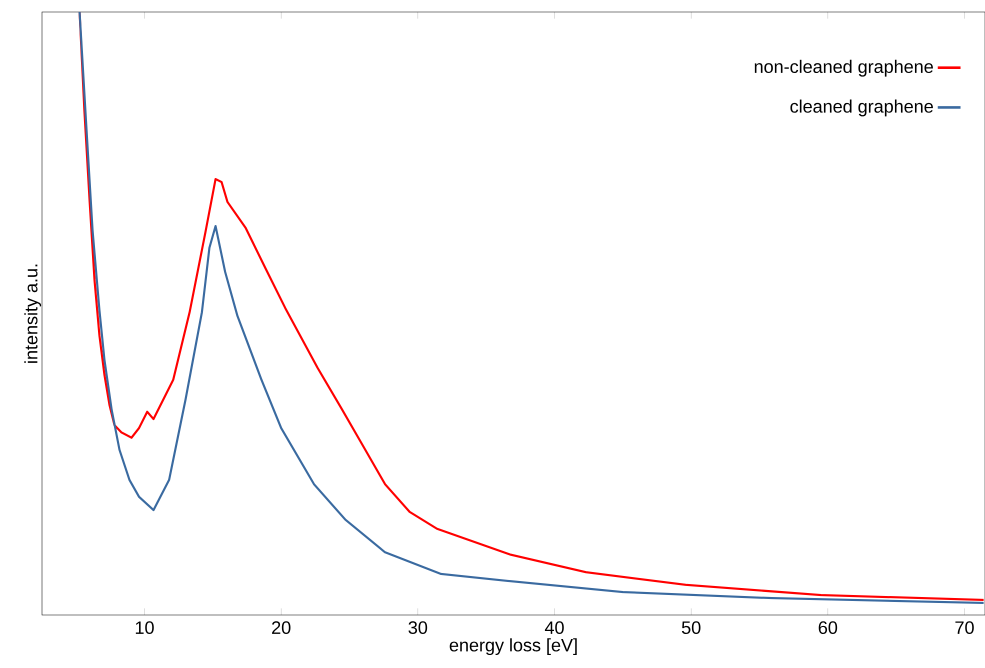 The height and width of the screenshot is (668, 985). Describe the element at coordinates (964, 627) in the screenshot. I see `x-tick-label: 70` at that location.